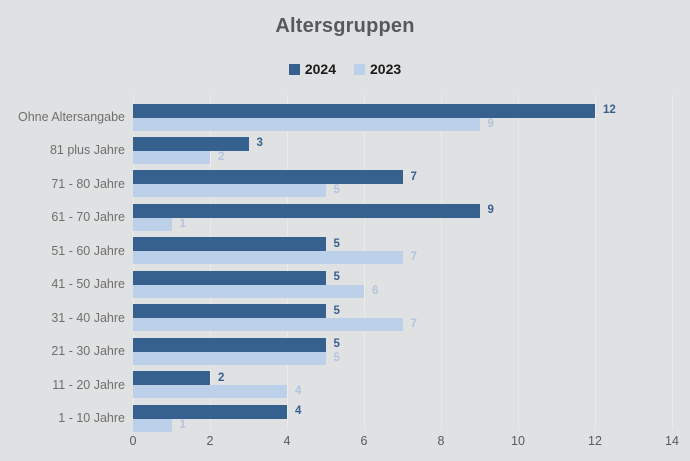 The width and height of the screenshot is (690, 461). What do you see at coordinates (413, 176) in the screenshot?
I see `value-label-2024: 7` at bounding box center [413, 176].